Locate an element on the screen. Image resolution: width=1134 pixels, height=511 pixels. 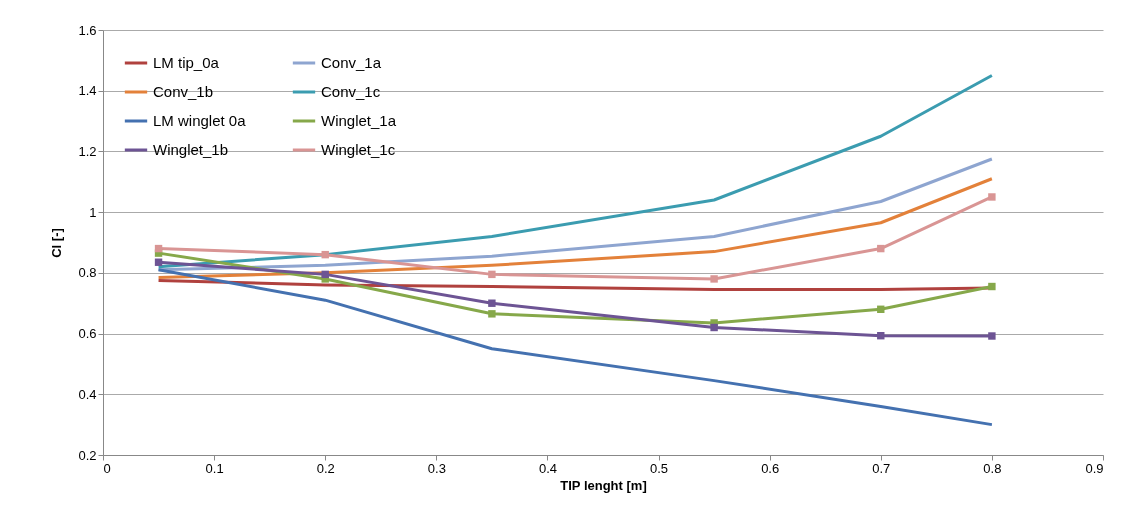
x-tick-label: 0.2 is located at coordinates (325, 468).